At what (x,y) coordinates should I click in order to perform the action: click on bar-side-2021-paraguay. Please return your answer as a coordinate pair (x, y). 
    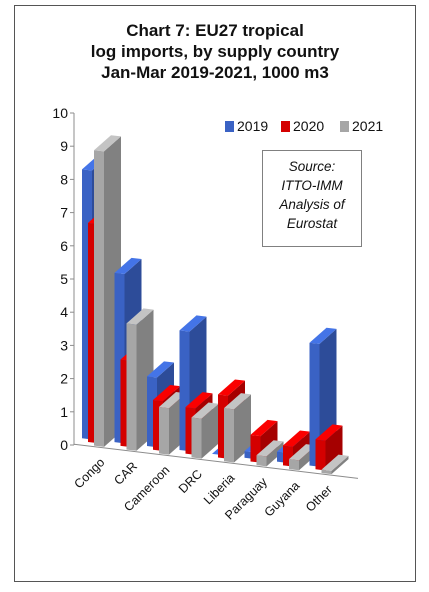
    Looking at the image, I should click on (275, 454).